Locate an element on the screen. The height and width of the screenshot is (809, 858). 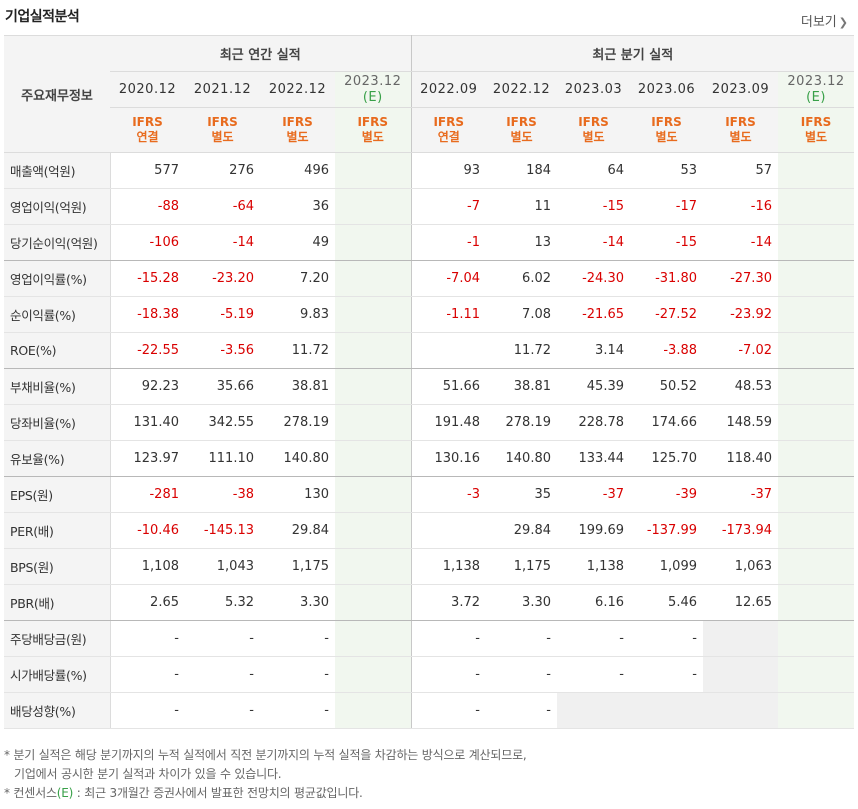
value-cell: 174.66 is located at coordinates (666, 422).